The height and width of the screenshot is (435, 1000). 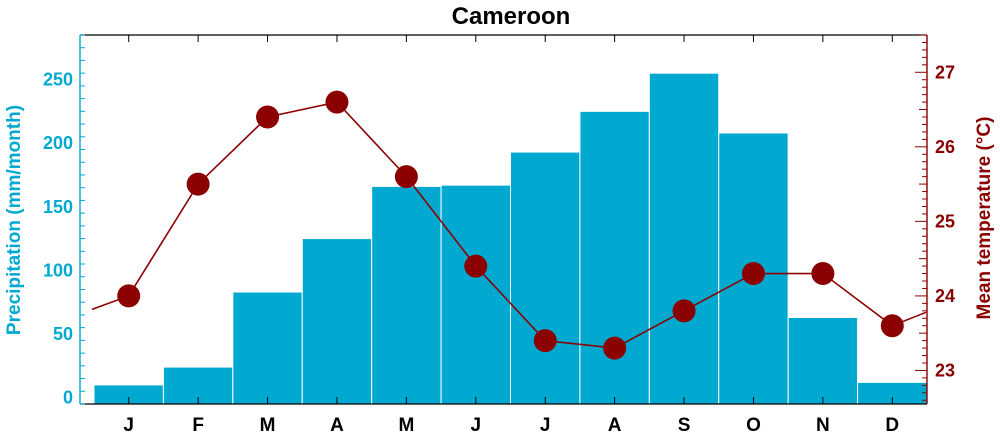 I want to click on month-label: F, so click(x=198, y=425).